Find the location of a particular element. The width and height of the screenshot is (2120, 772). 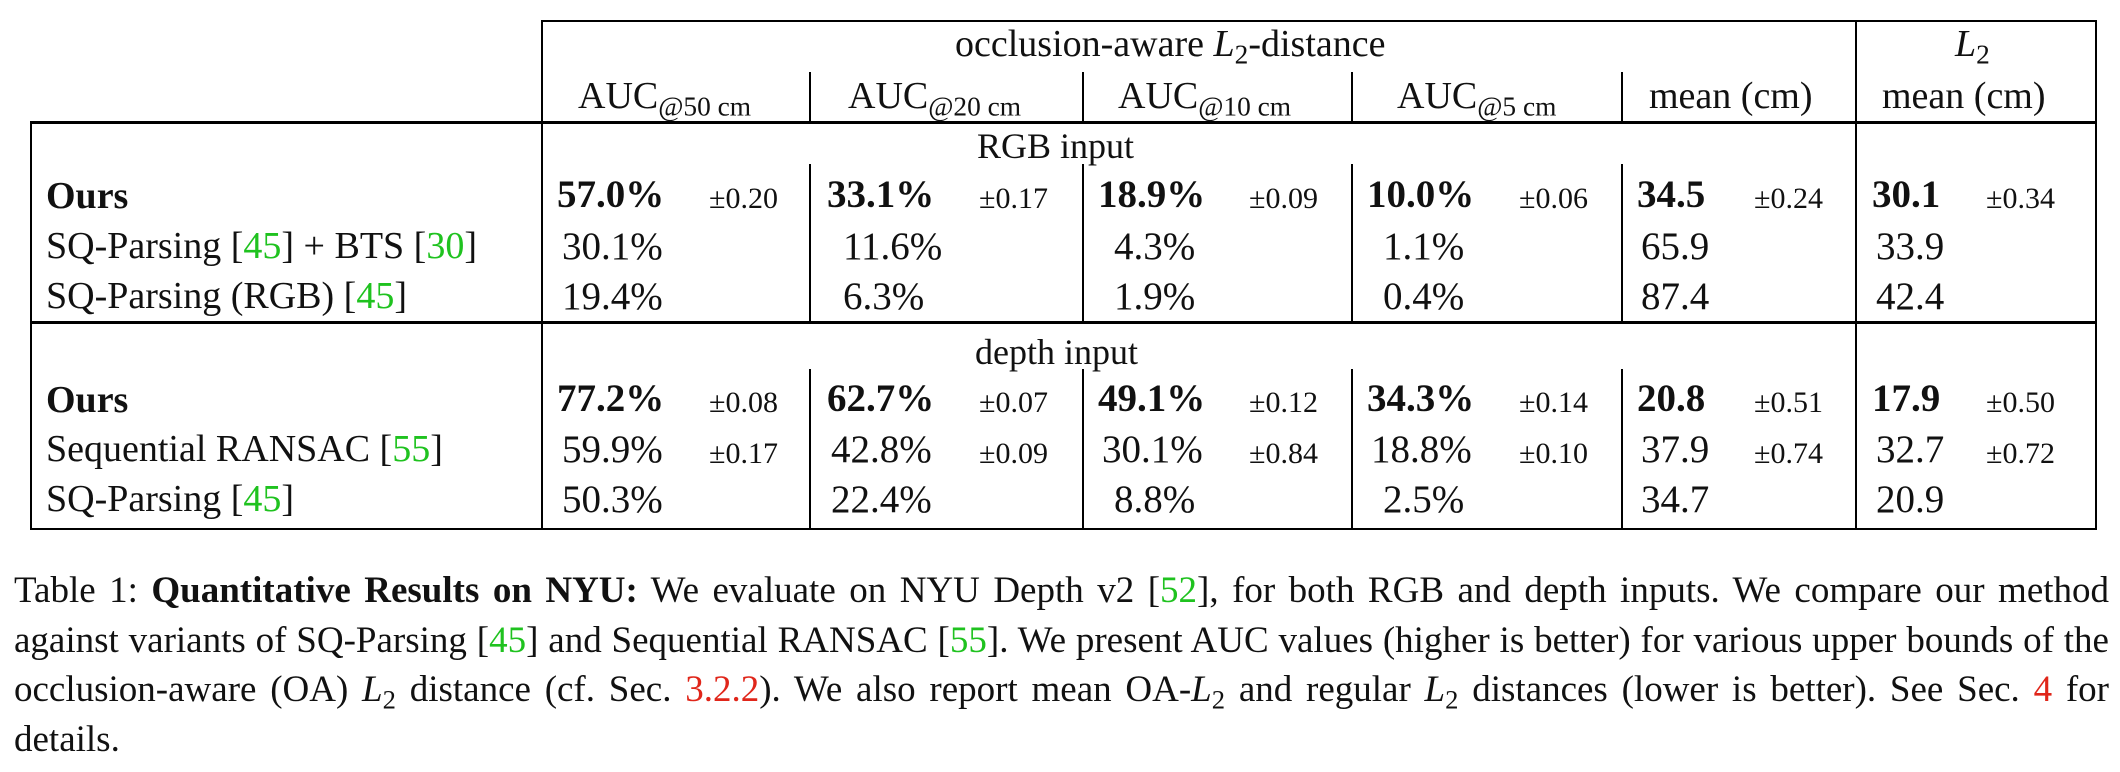

cell-pm: ±0.14 is located at coordinates (1553, 402).